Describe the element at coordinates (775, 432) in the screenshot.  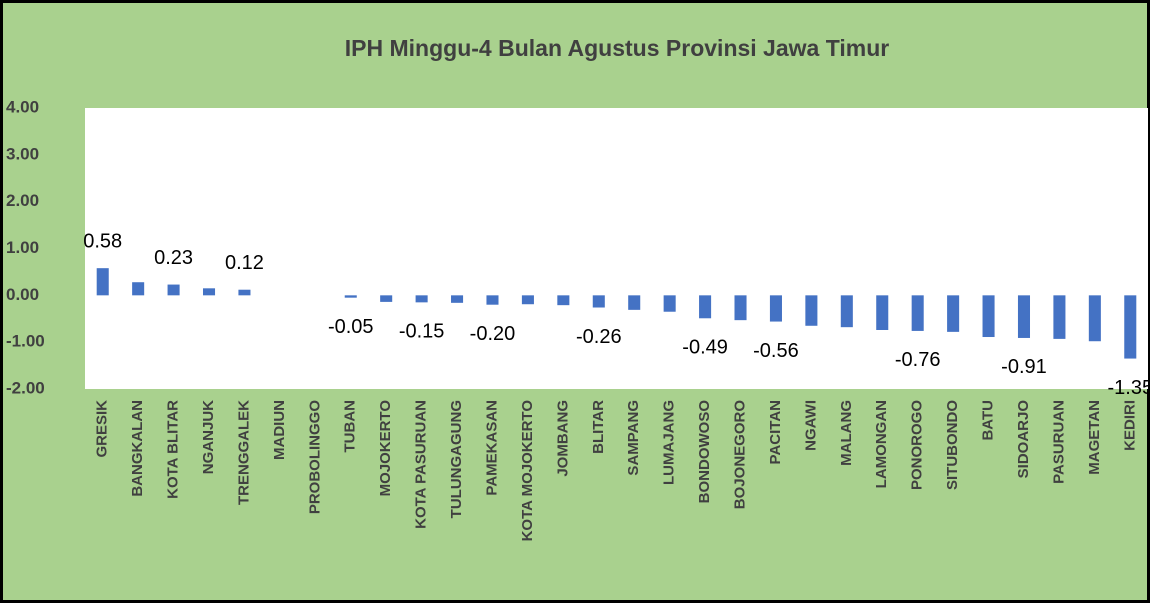
I see `x-tick-label: PACITAN` at that location.